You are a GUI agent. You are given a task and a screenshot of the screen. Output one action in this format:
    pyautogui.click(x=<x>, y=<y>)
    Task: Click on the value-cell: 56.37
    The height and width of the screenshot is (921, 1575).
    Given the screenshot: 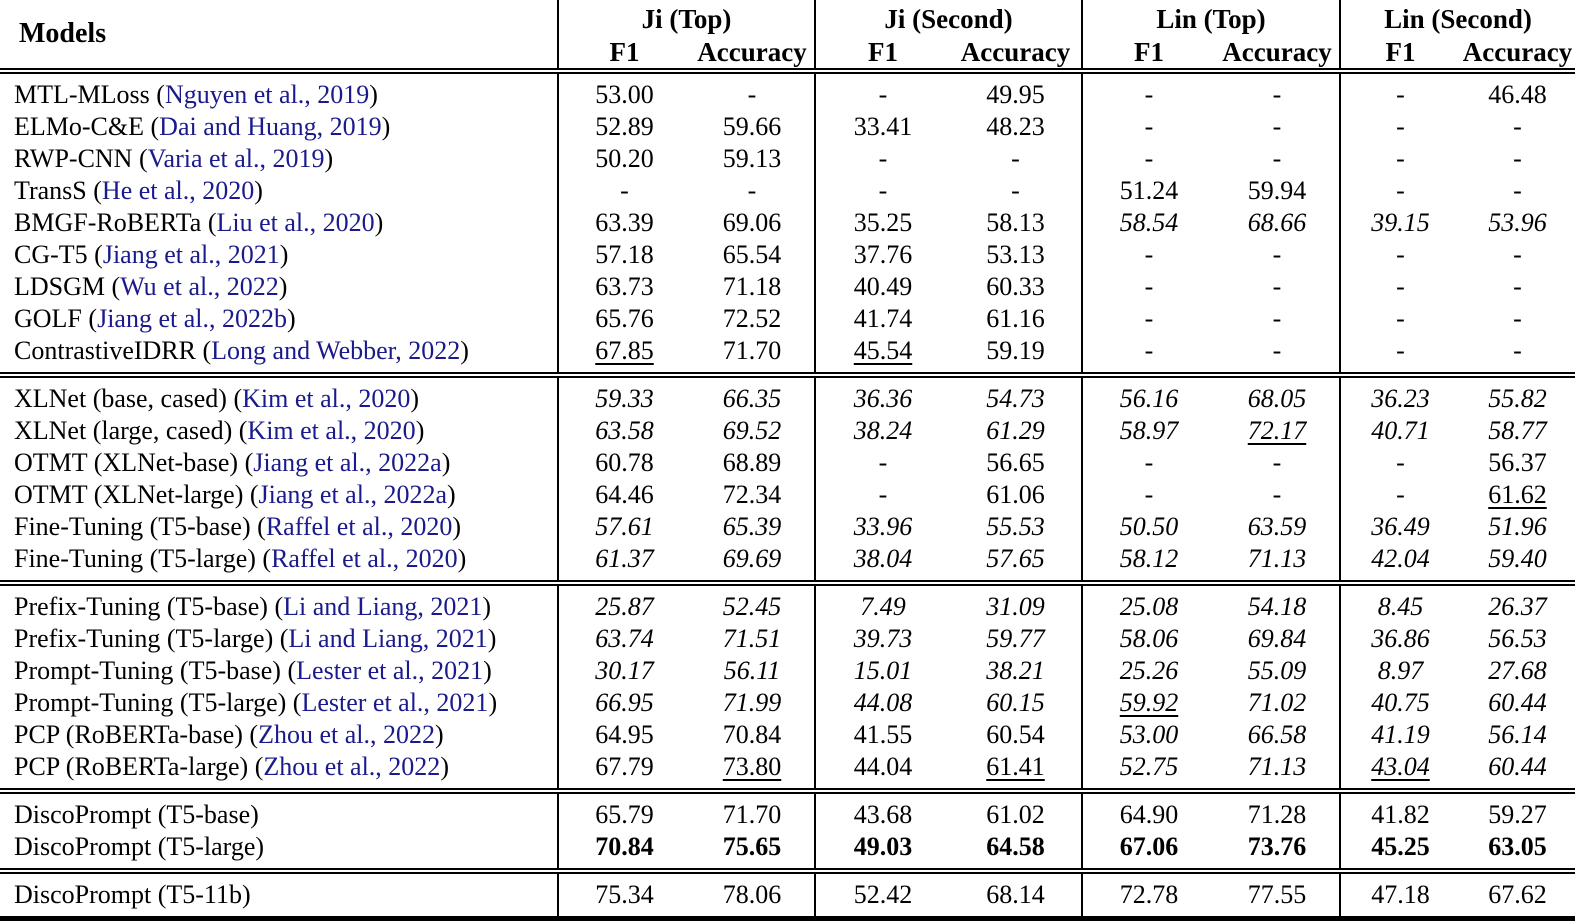 What is the action you would take?
    pyautogui.click(x=1517, y=463)
    